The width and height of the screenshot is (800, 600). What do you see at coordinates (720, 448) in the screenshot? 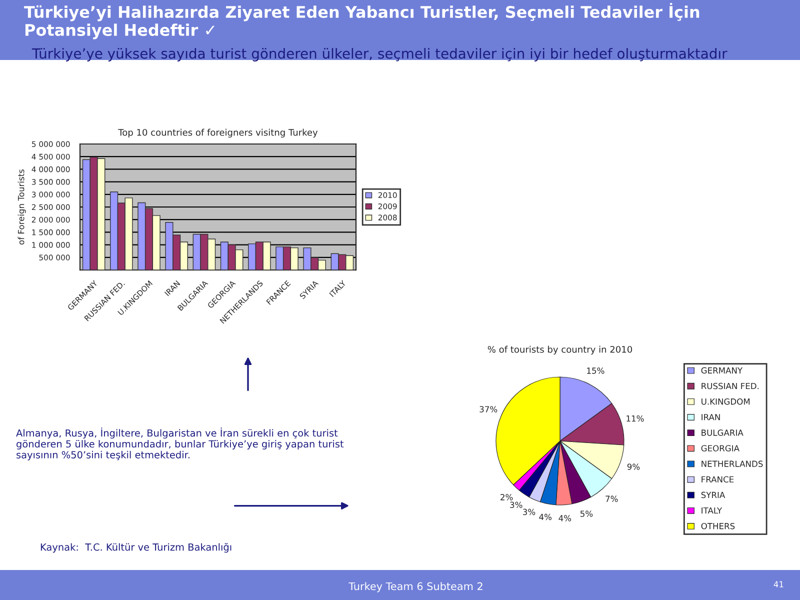
I see `legend-label: GEORGIA` at bounding box center [720, 448].